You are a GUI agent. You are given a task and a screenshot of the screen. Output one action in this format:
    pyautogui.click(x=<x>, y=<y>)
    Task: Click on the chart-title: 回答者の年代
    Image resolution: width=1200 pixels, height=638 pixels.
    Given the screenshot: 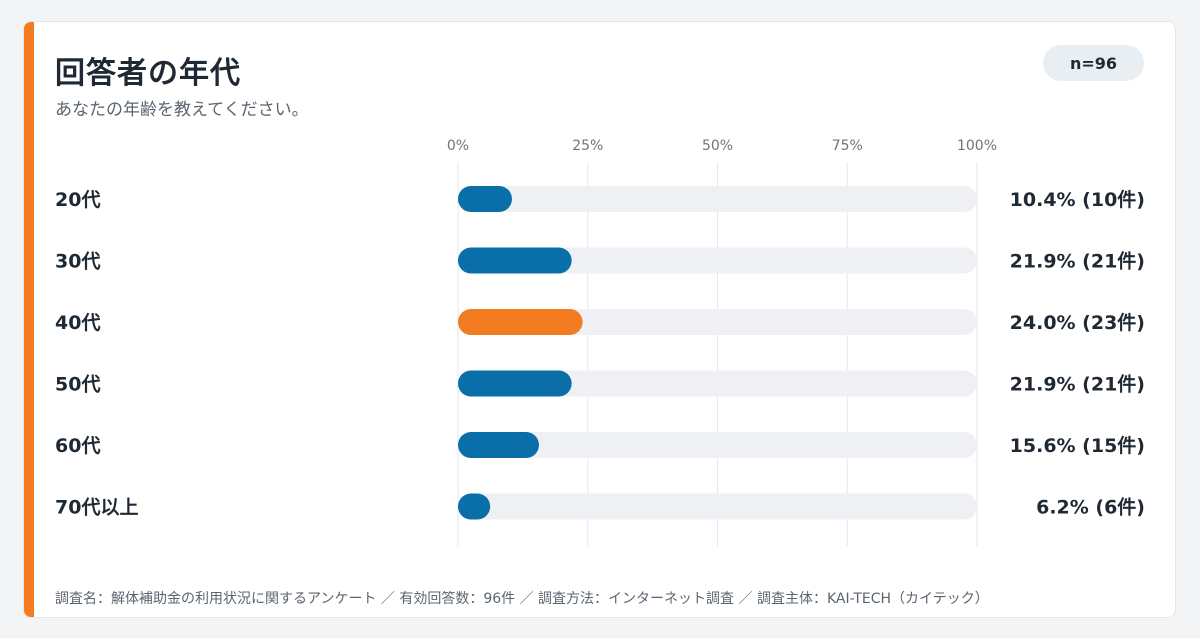 What is the action you would take?
    pyautogui.click(x=148, y=73)
    